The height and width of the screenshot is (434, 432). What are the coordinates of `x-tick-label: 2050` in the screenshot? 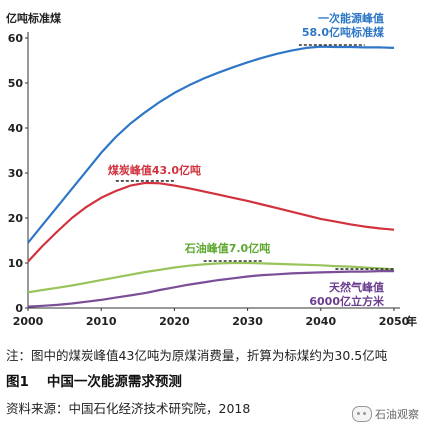 It's located at (394, 321).